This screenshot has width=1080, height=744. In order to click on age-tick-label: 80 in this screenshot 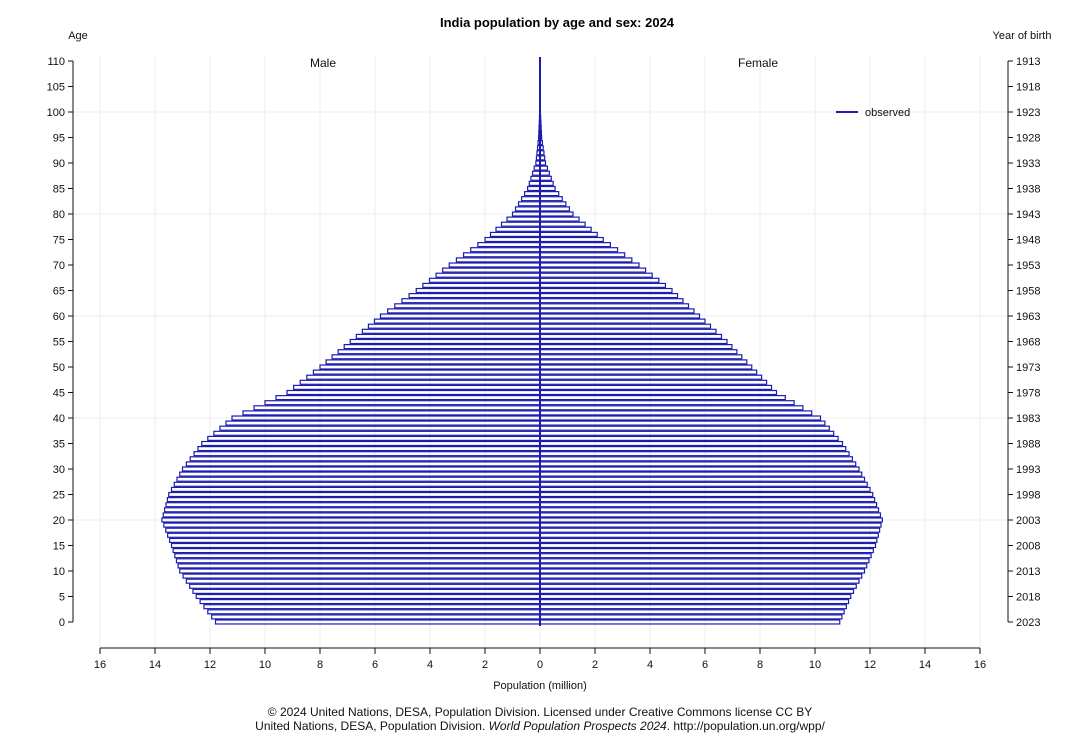, I will do `click(59, 215)`.